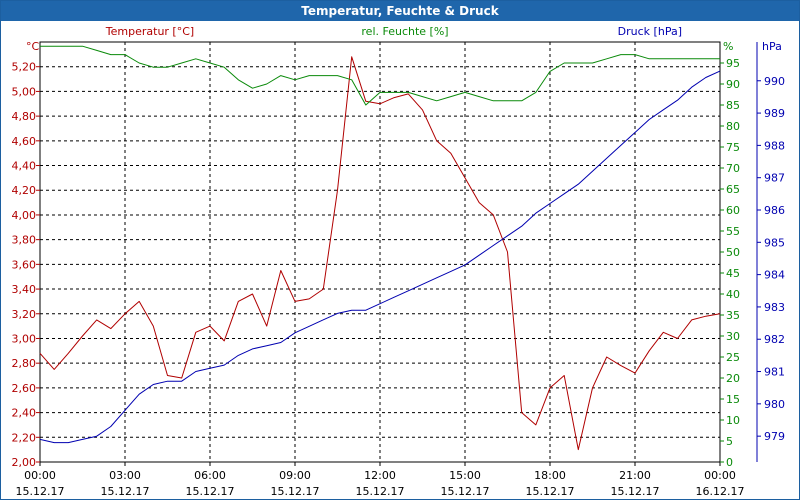  I want to click on pressure-tick-label: 984, so click(774, 275).